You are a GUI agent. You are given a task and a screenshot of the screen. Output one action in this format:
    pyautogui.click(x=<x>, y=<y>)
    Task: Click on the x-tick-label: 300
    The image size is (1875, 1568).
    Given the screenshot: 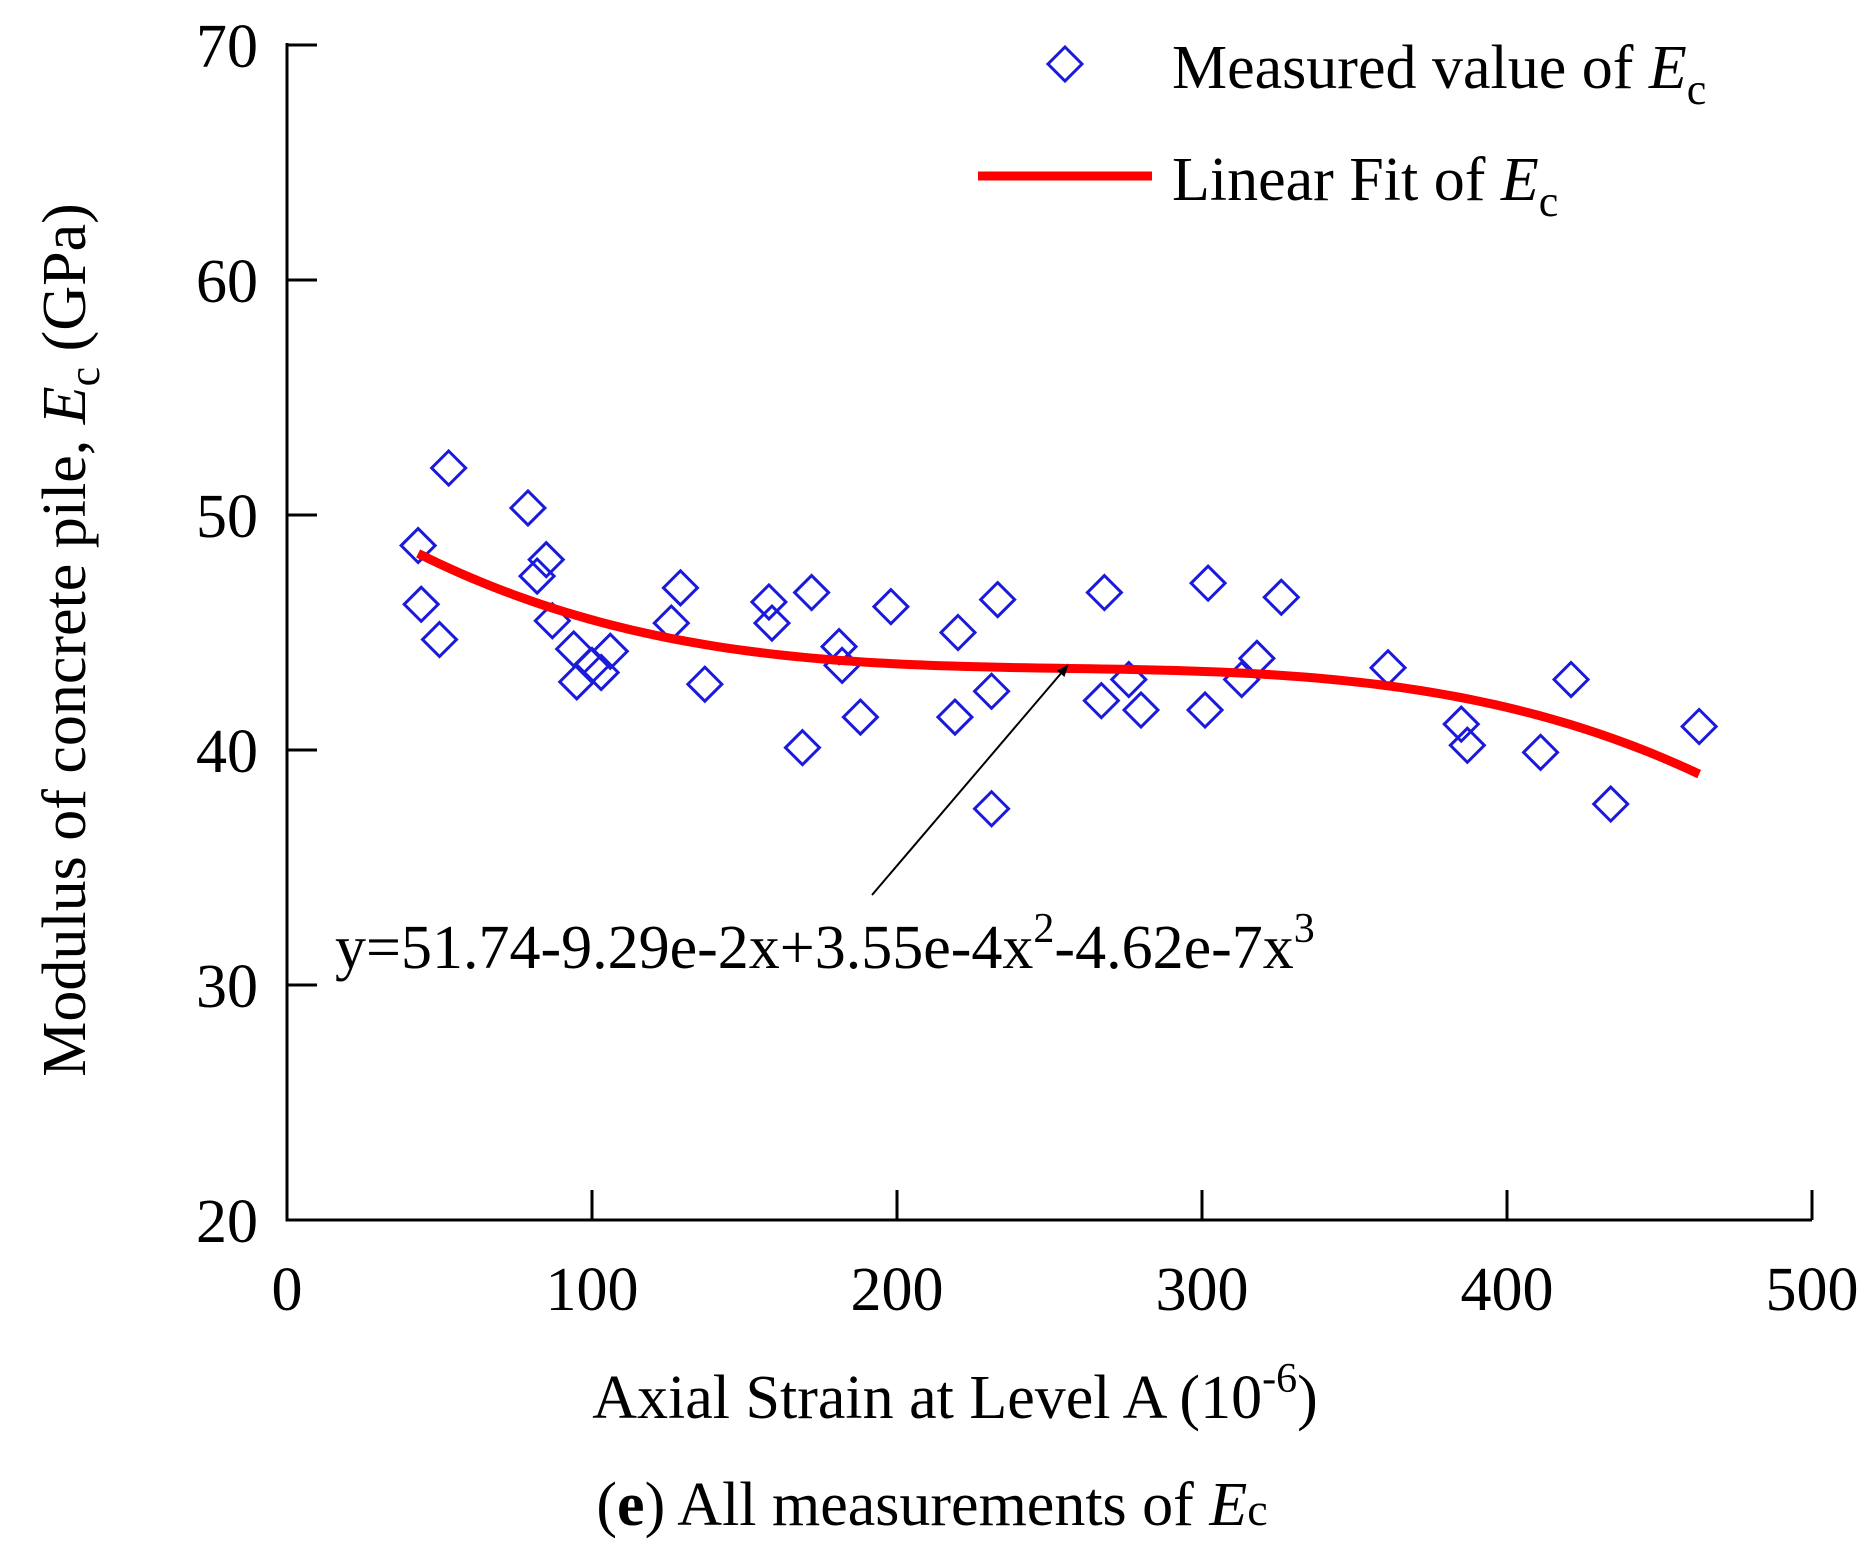 What is the action you would take?
    pyautogui.click(x=1202, y=1290)
    